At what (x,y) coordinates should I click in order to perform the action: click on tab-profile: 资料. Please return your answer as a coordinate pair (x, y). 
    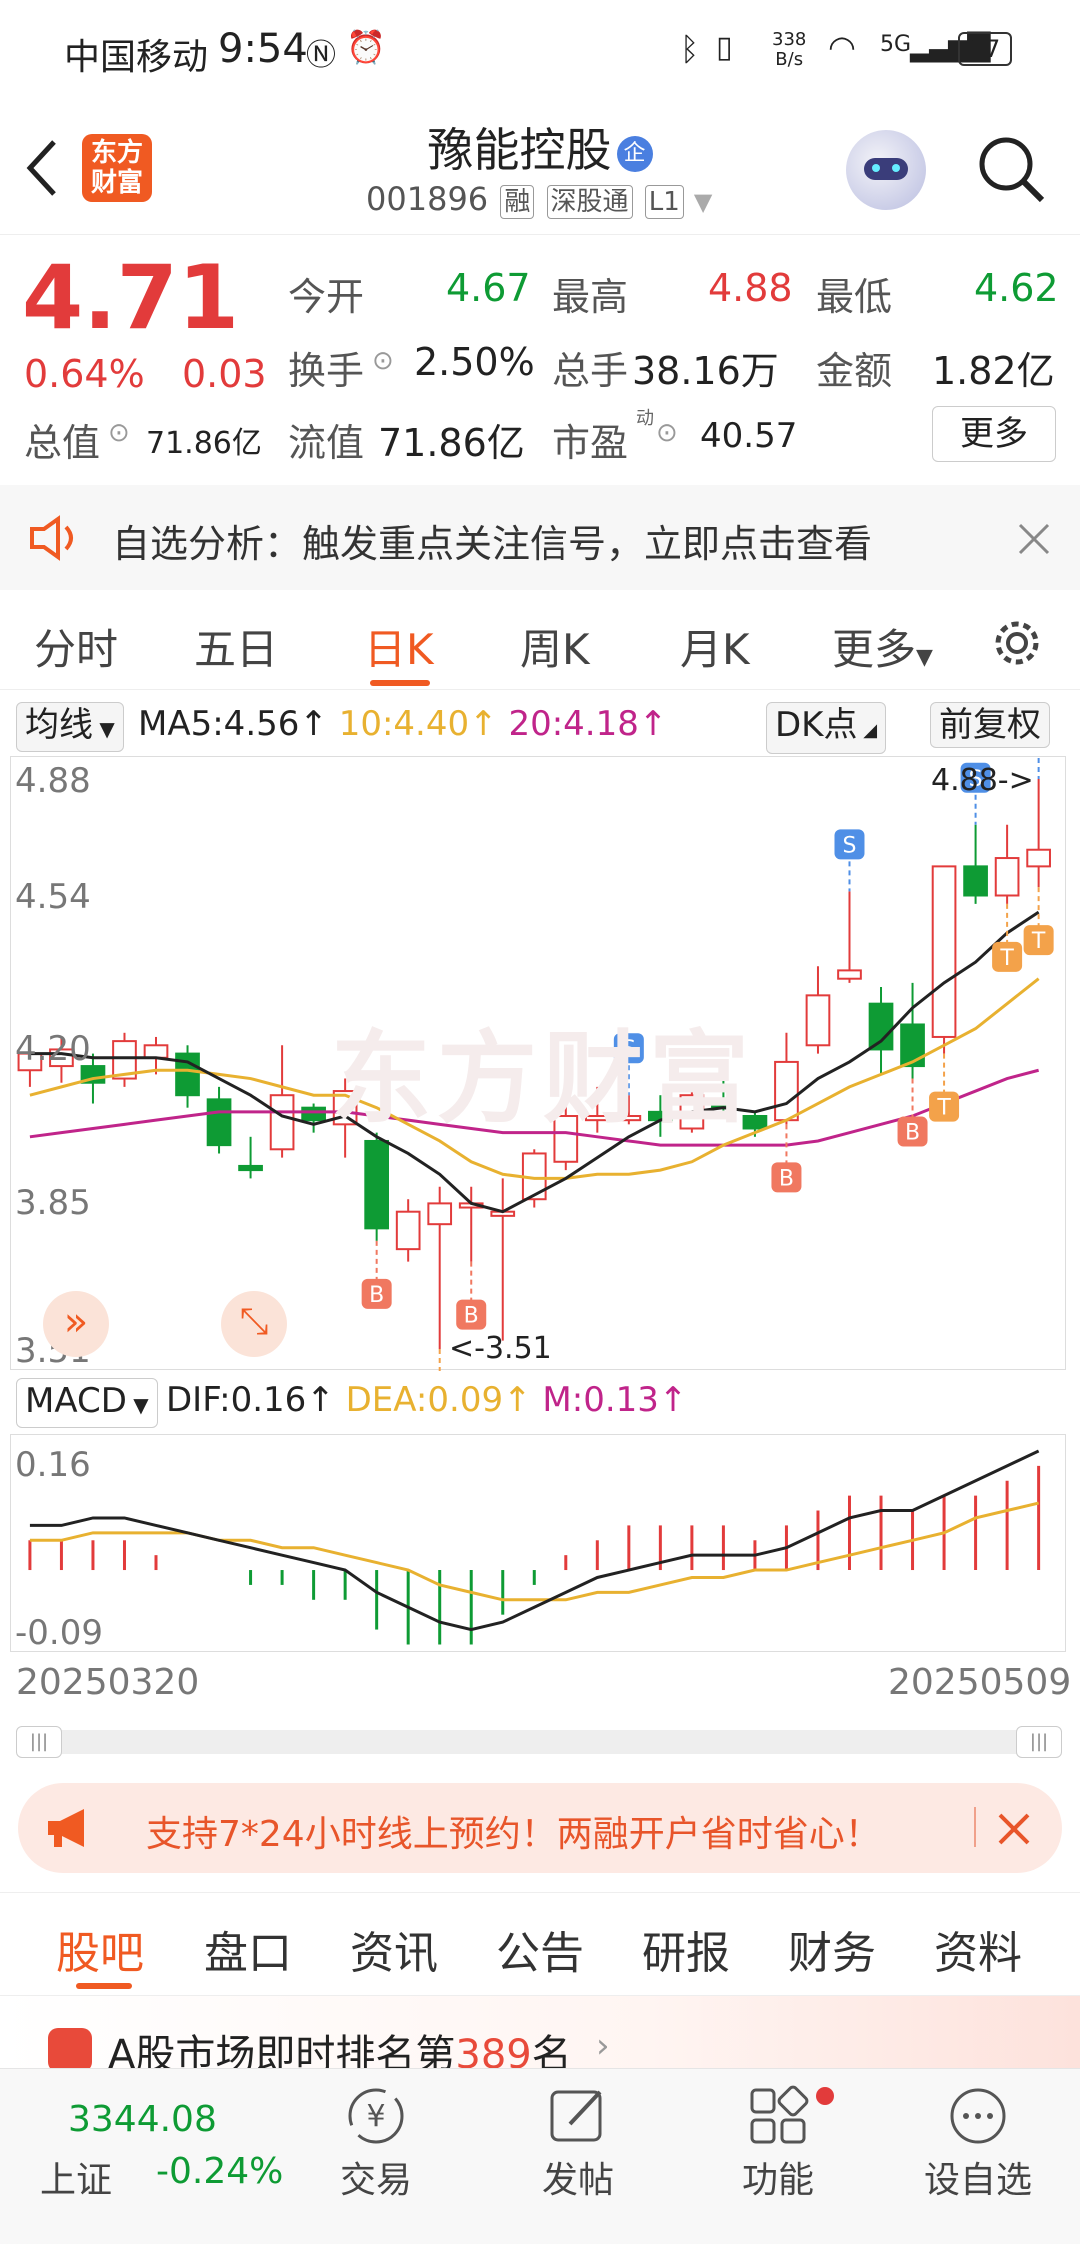
    Looking at the image, I should click on (978, 1953).